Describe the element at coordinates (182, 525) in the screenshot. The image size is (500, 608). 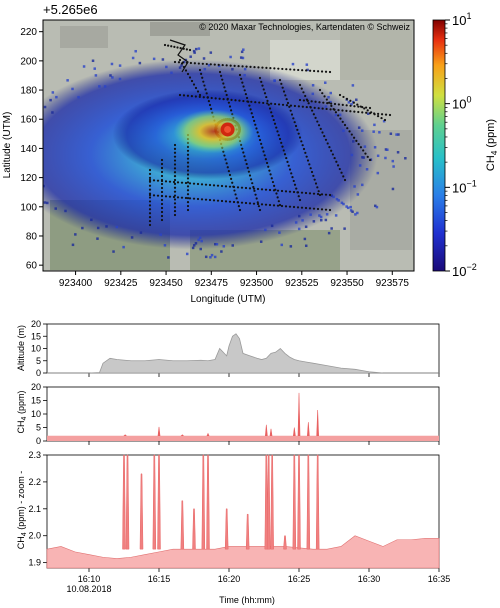
I see `ch4-zoom-spike` at that location.